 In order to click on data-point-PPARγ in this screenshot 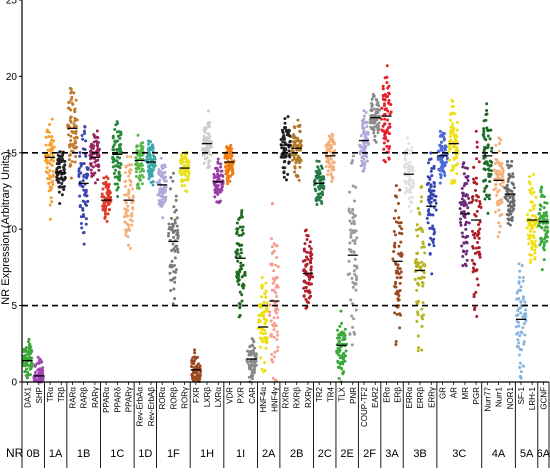, I will do `click(125, 173)`.